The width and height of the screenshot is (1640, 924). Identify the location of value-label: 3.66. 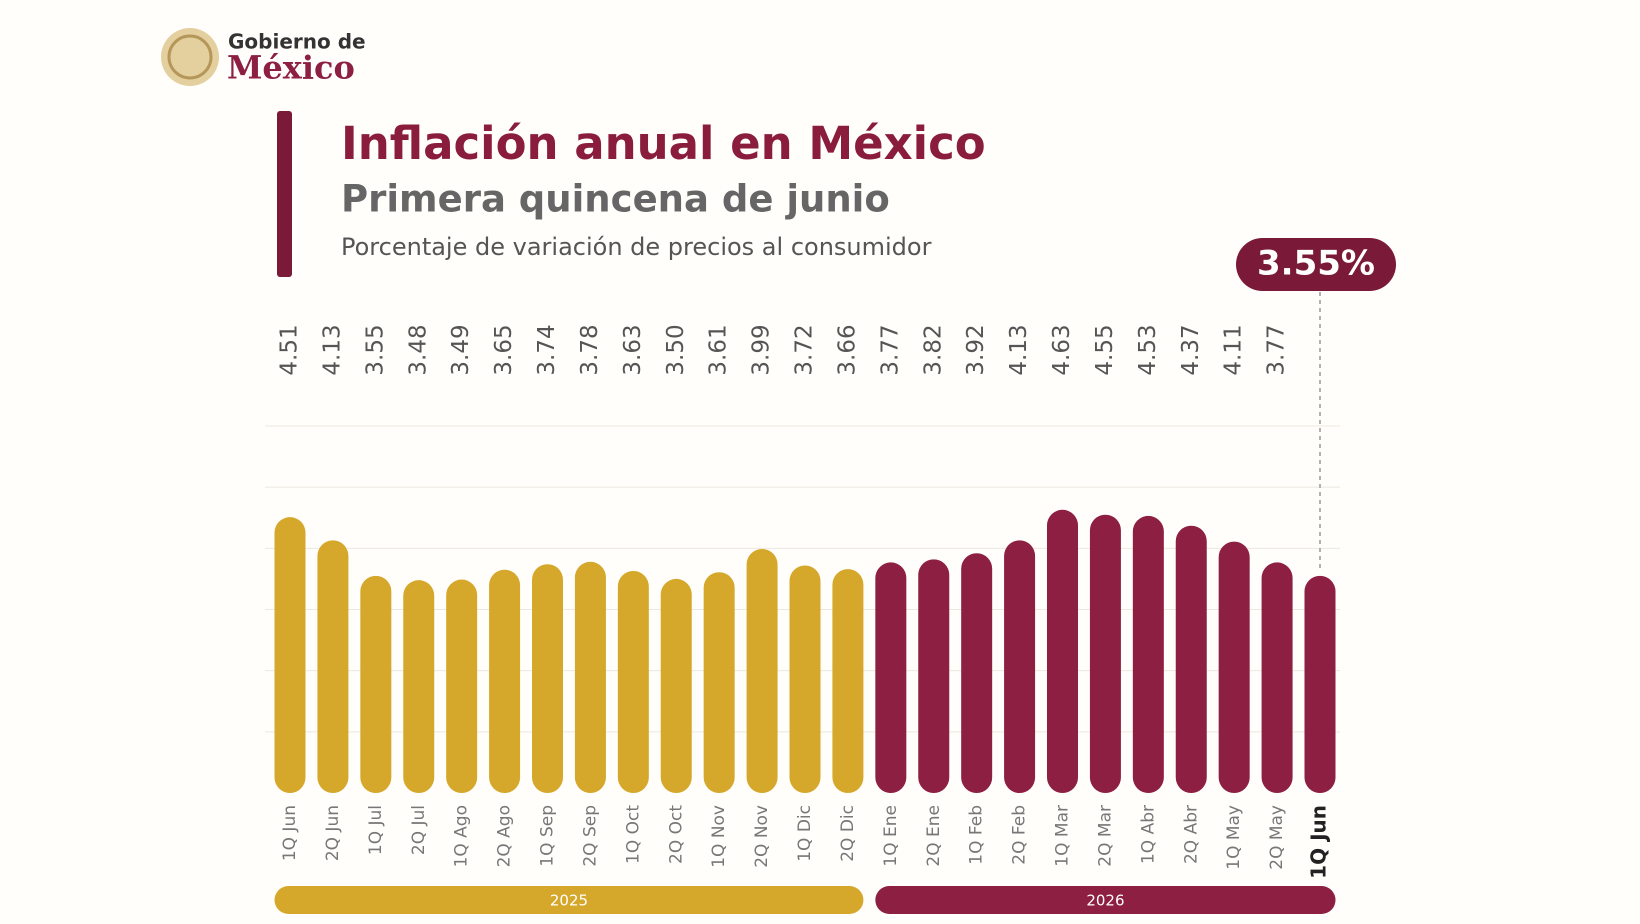
(847, 349).